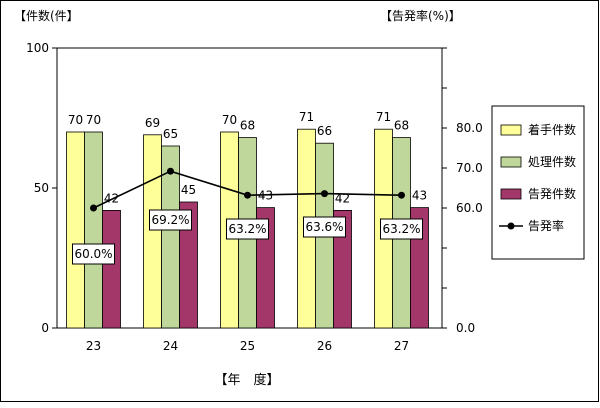 Image resolution: width=600 pixels, height=408 pixels. Describe the element at coordinates (552, 161) in the screenshot. I see `legend-label: 処理件数` at that location.